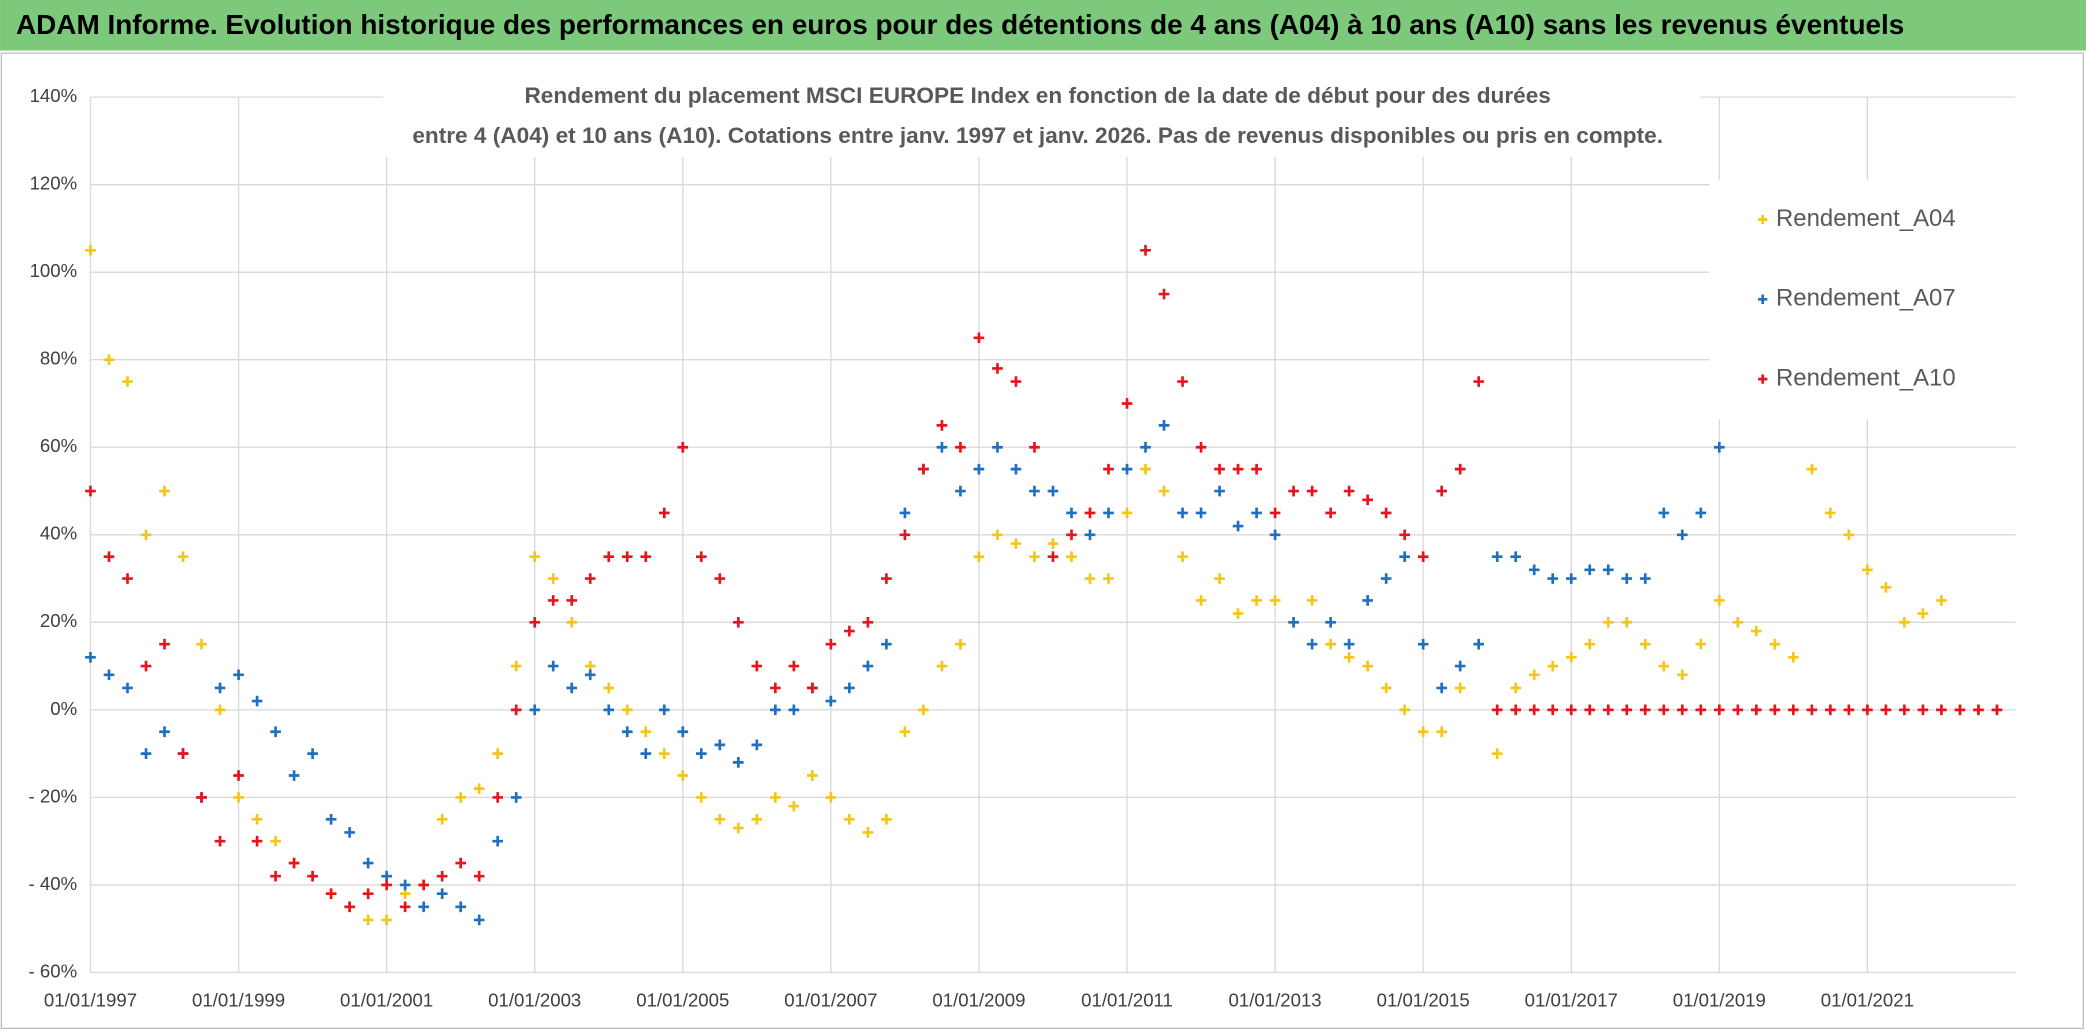 This screenshot has width=2086, height=1031. I want to click on x-tick-label: 01/01/2017, so click(1571, 1000).